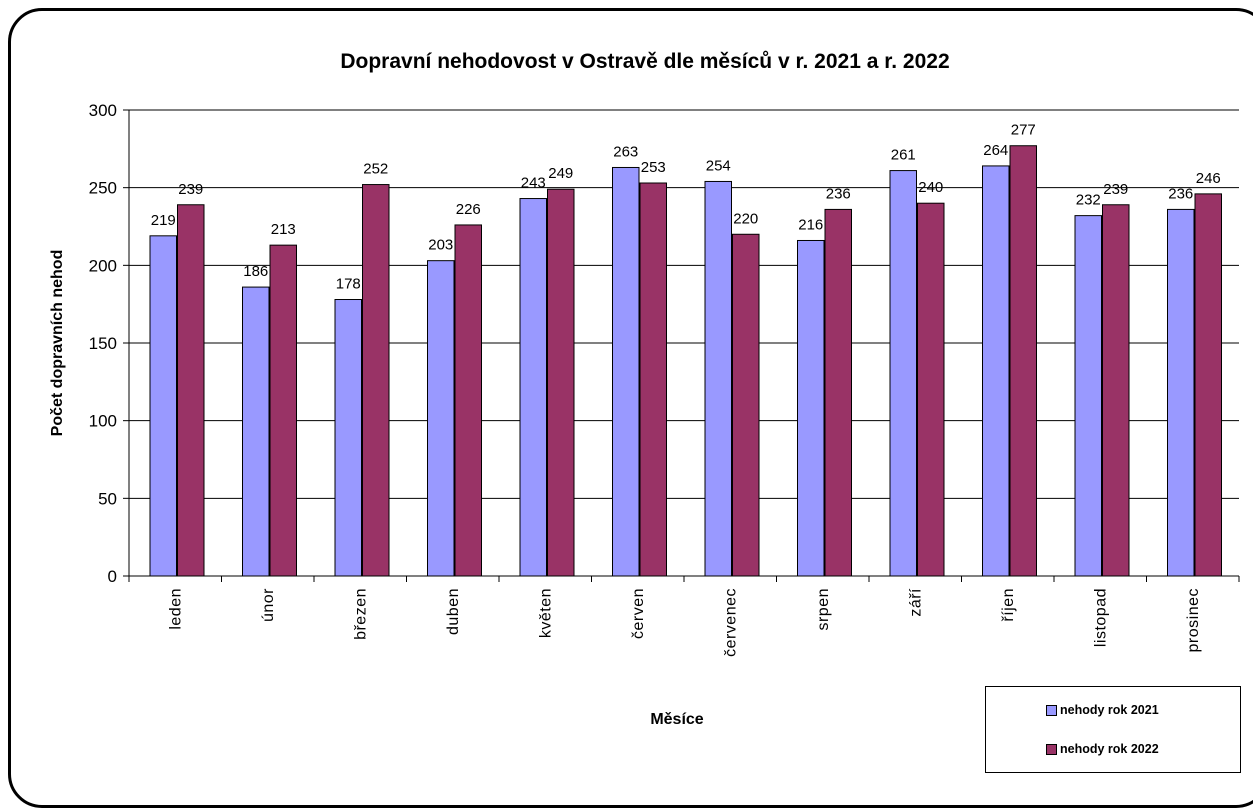 The height and width of the screenshot is (808, 1253). I want to click on y-tick-label: 300, so click(103, 110).